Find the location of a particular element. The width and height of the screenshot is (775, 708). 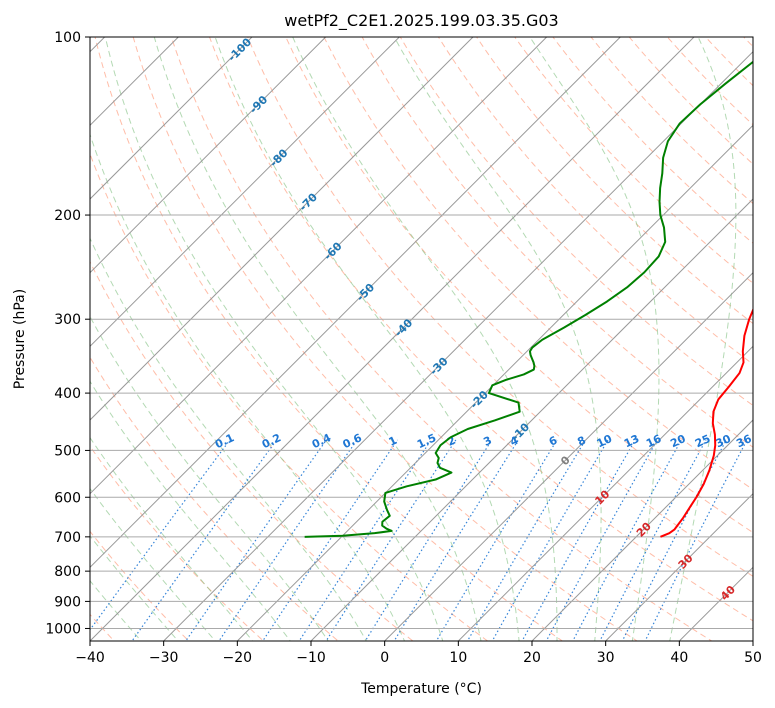

mixing-ratio-label: 6 is located at coordinates (553, 441).